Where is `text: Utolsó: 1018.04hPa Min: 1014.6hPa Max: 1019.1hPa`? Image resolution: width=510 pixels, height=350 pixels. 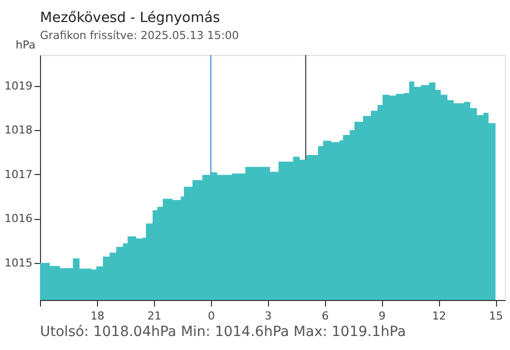
text: Utolsó: 1018.04hPa Min: 1014.6hPa Max: 1019.1hPa is located at coordinates (223, 332).